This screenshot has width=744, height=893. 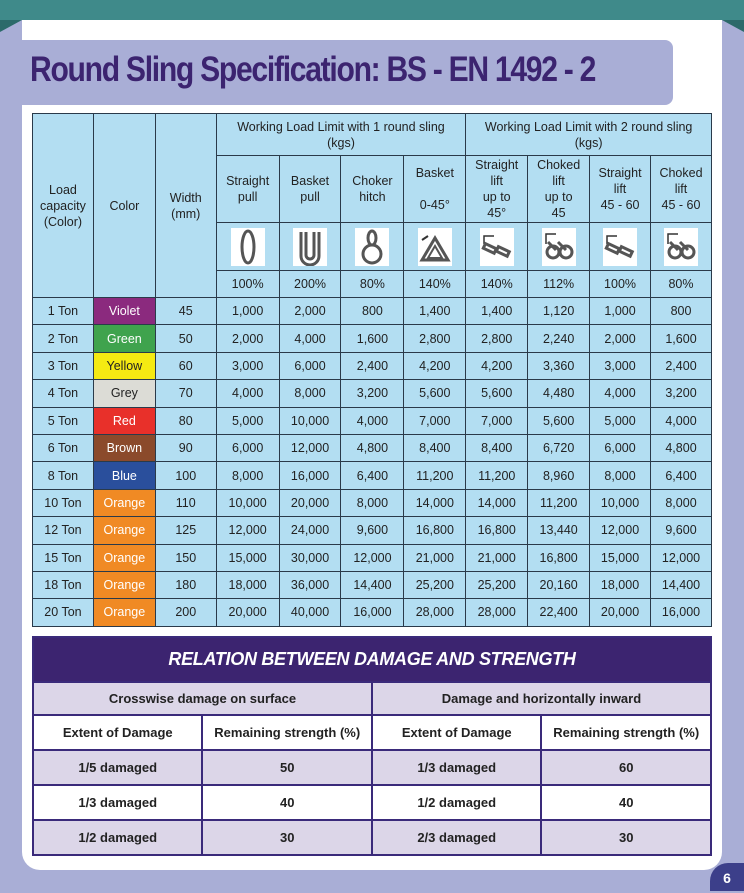 What do you see at coordinates (559, 612) in the screenshot?
I see `wll-value: 22,400` at bounding box center [559, 612].